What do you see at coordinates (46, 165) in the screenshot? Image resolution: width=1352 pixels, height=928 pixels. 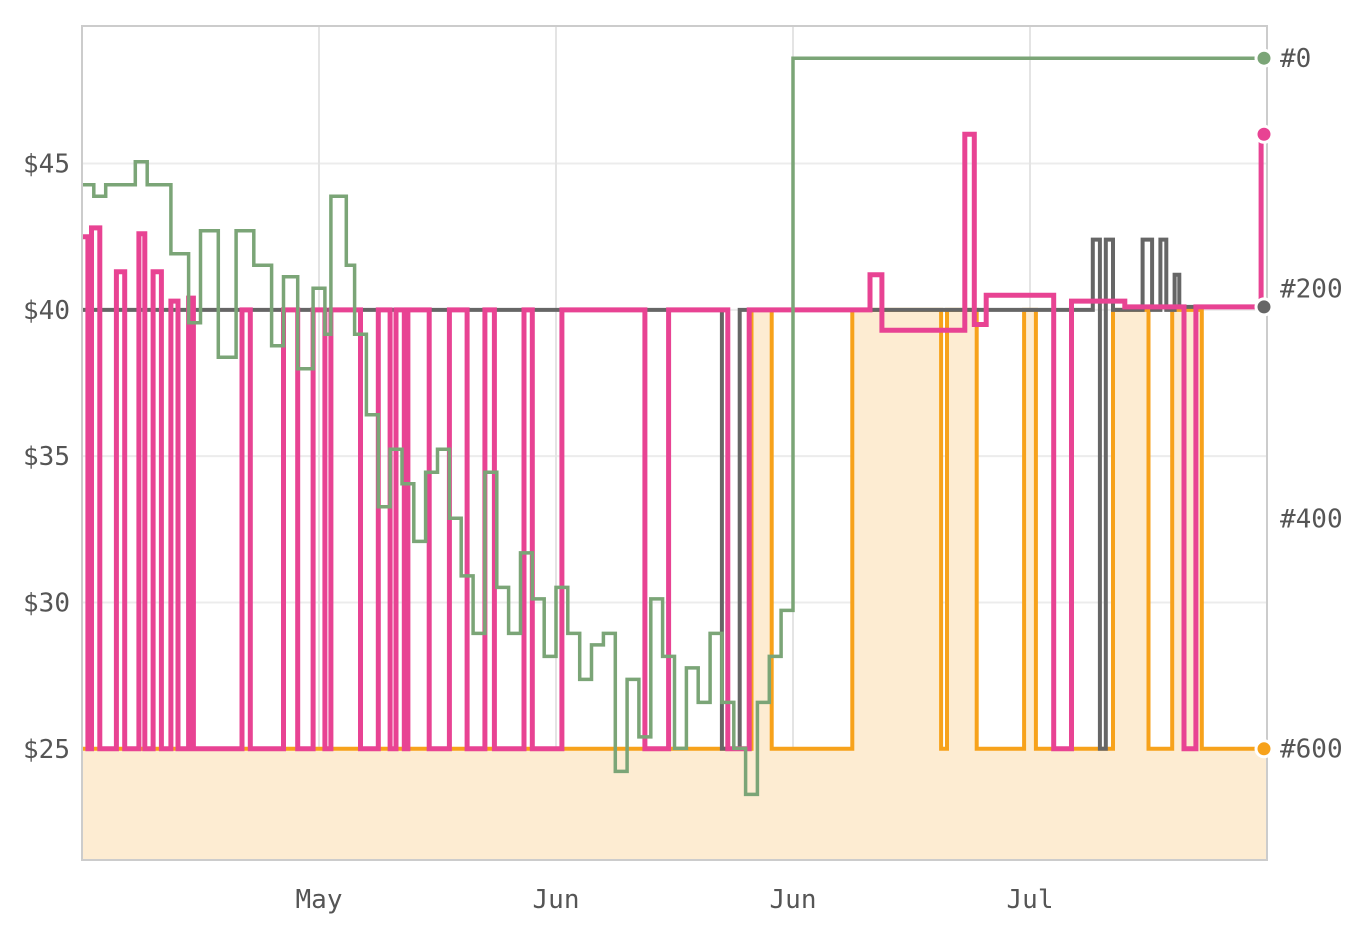 I see `y-left-tick-label: $45` at bounding box center [46, 165].